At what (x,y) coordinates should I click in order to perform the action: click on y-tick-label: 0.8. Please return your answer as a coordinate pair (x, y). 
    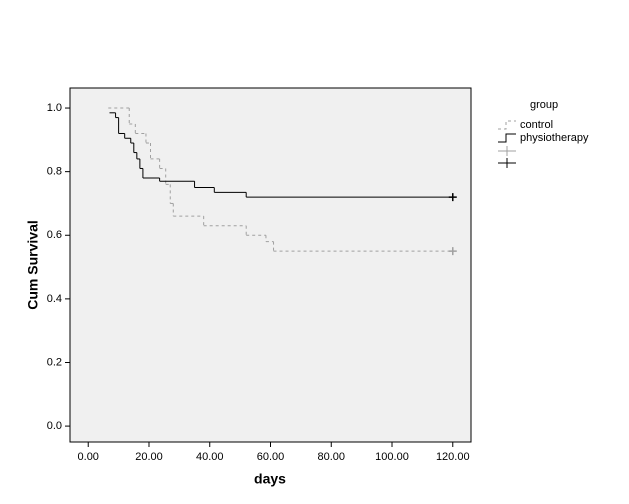
    Looking at the image, I should click on (54, 172).